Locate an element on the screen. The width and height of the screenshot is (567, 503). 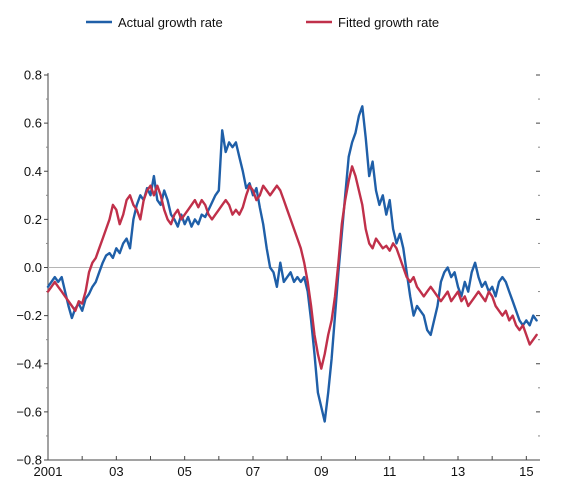
legend-label-fitted: Fitted growth rate is located at coordinates (388, 22).